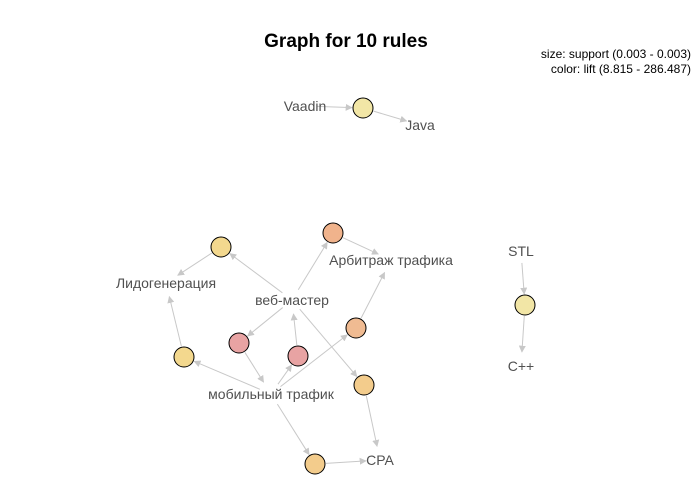  I want to click on edge-r9-to-cpa, so click(346, 461).